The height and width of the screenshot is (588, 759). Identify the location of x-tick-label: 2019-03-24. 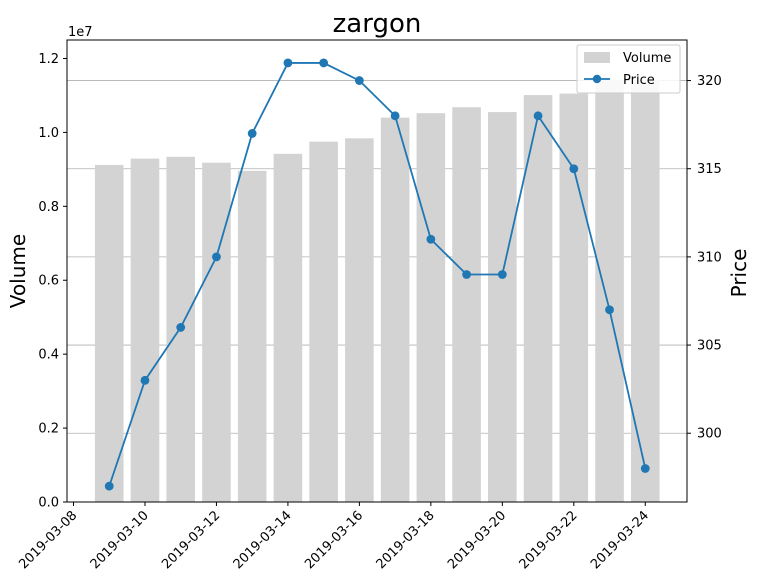
(620, 540).